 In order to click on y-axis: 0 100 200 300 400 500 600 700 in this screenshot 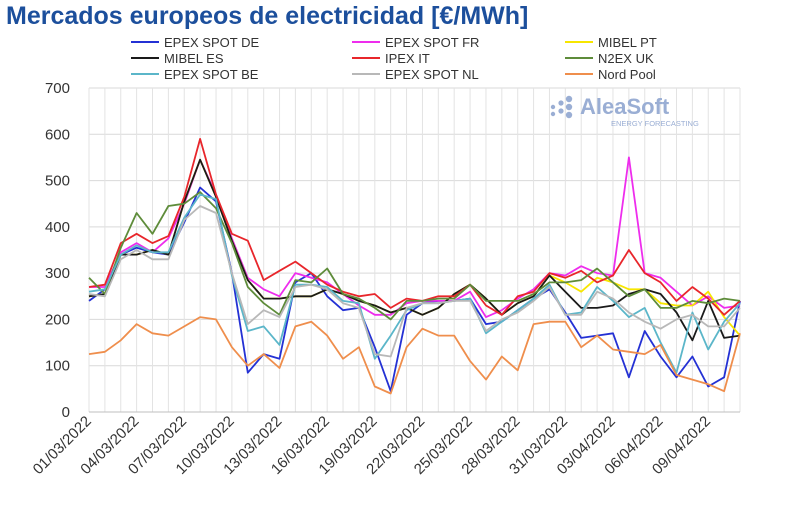, I will do `click(57, 250)`.